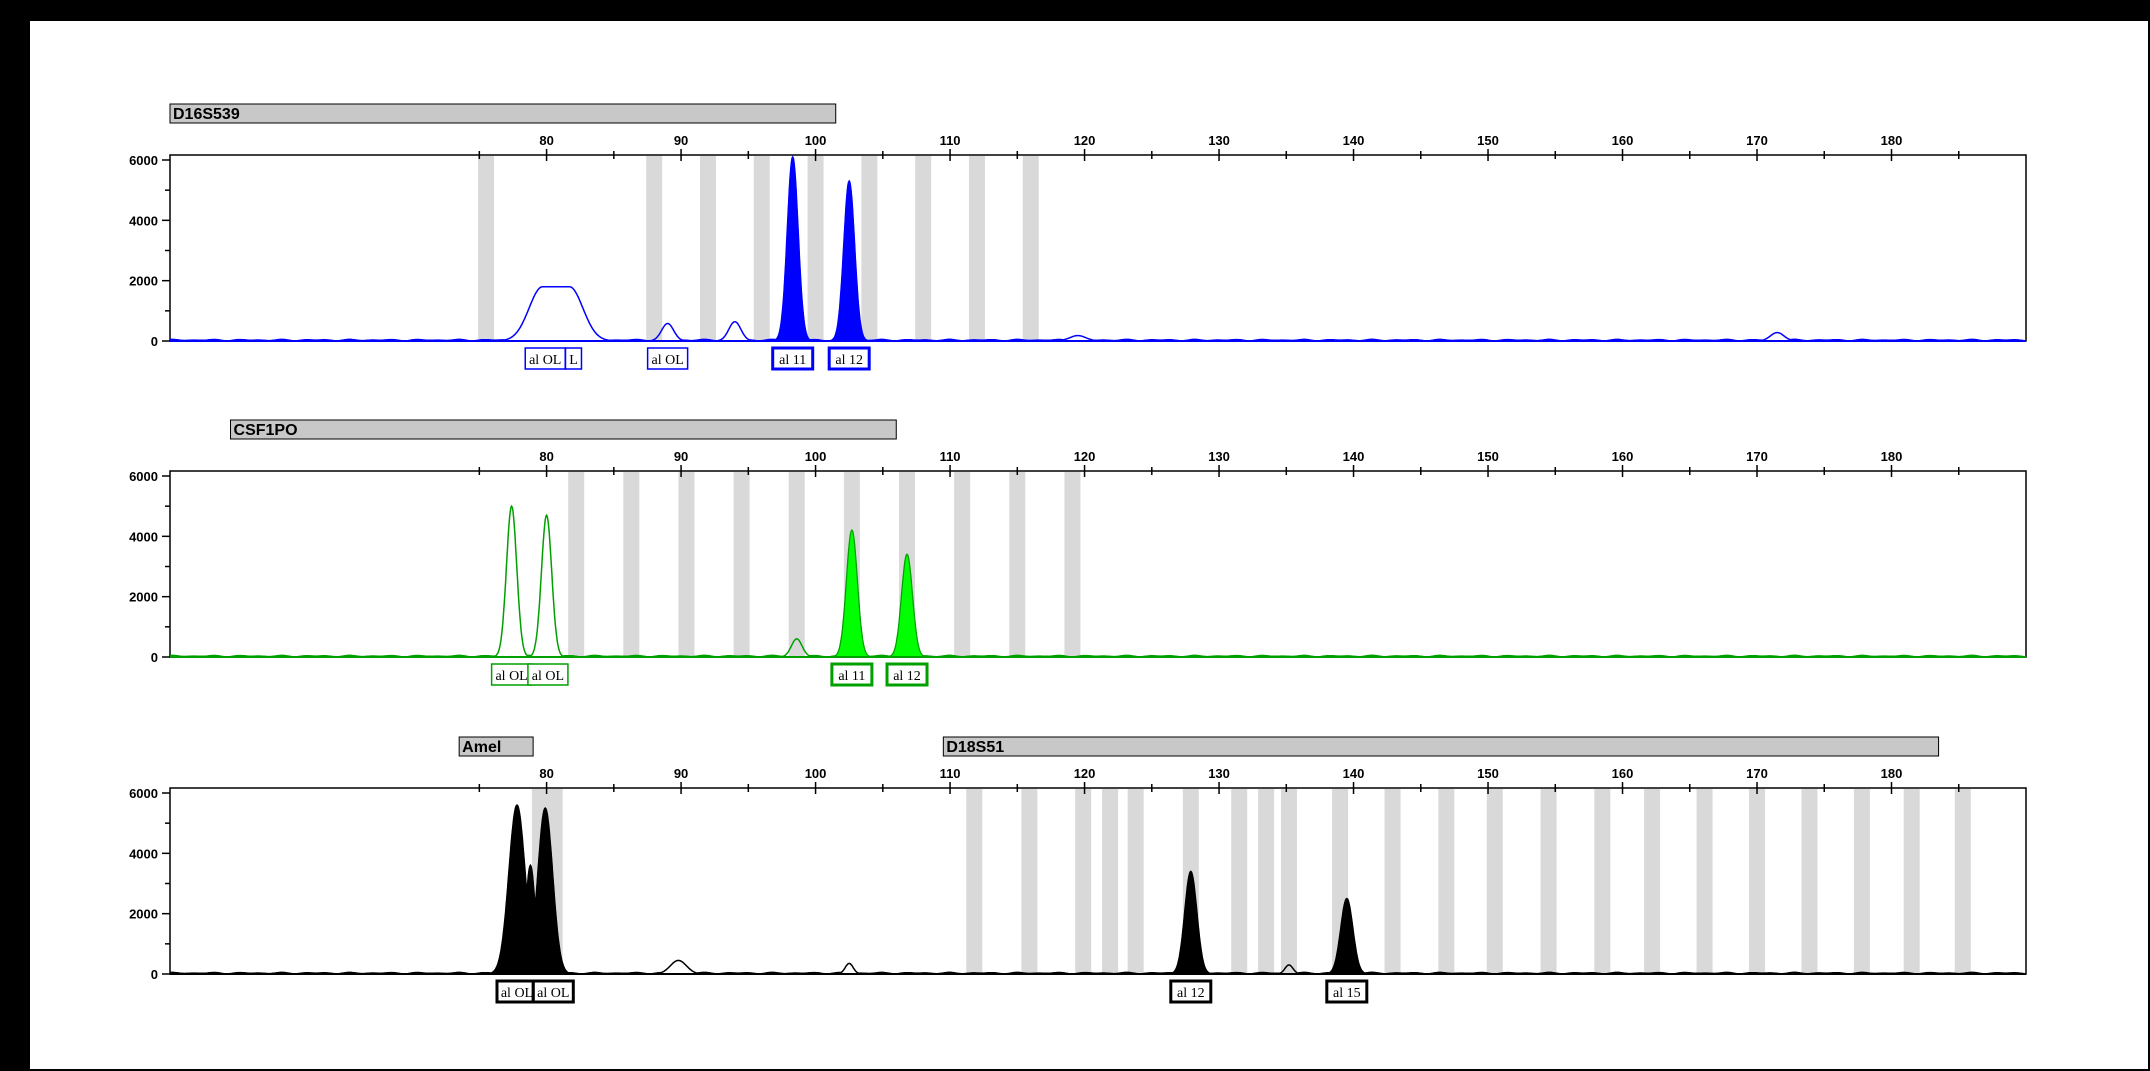  Describe the element at coordinates (206, 114) in the screenshot. I see `marker-name: D16S539` at that location.